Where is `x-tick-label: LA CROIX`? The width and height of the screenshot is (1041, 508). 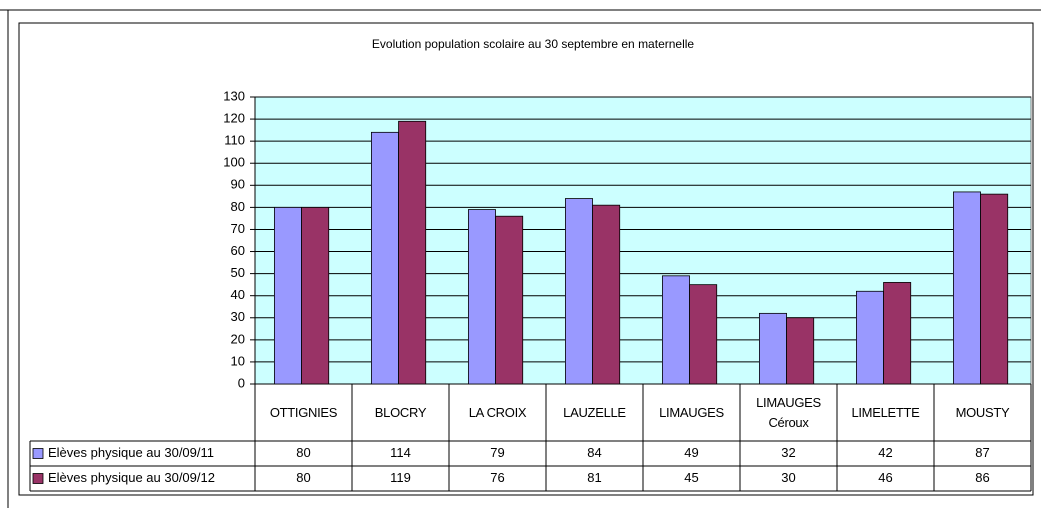
x-tick-label: LA CROIX is located at coordinates (497, 412).